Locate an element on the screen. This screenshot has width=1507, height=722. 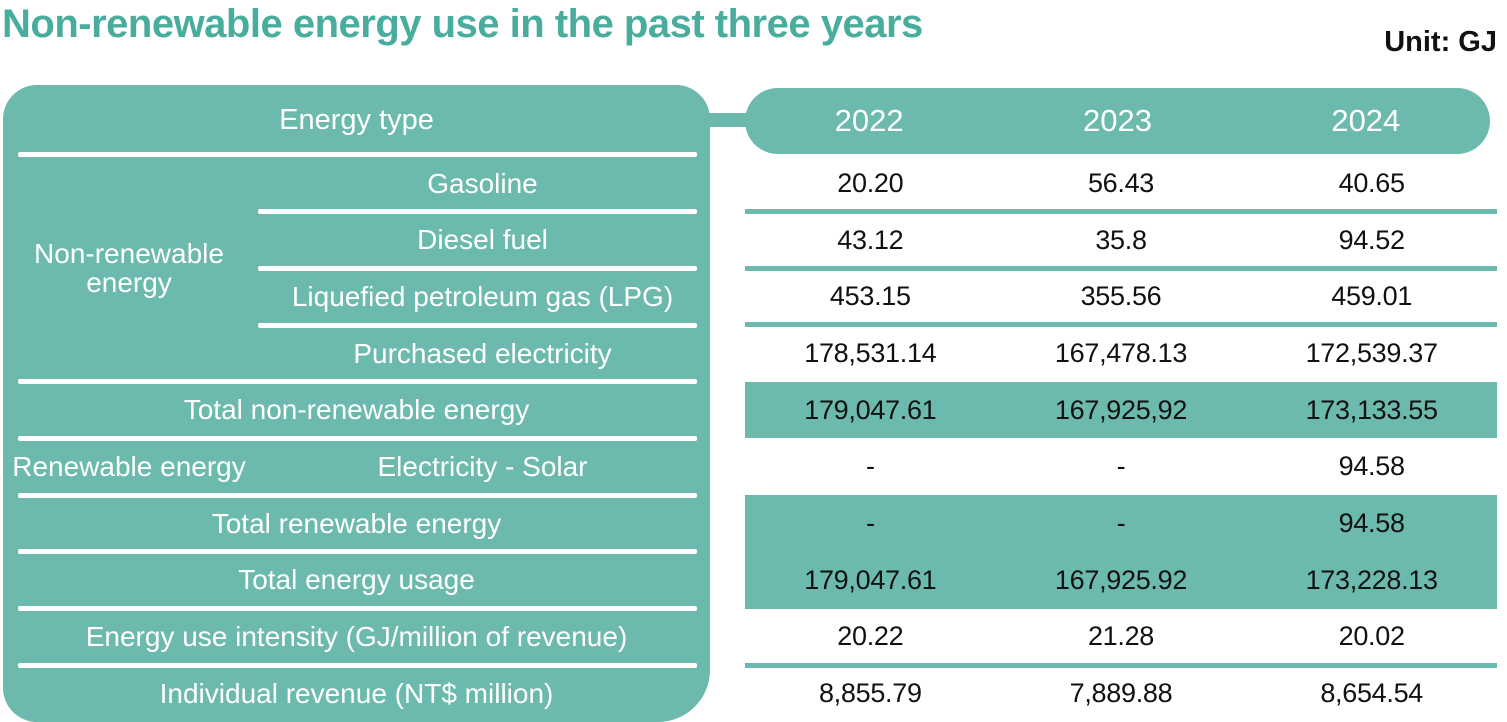
table-row-total-energy-usage: 179,047.61 167,925.92 173,228.13 is located at coordinates (1121, 580).